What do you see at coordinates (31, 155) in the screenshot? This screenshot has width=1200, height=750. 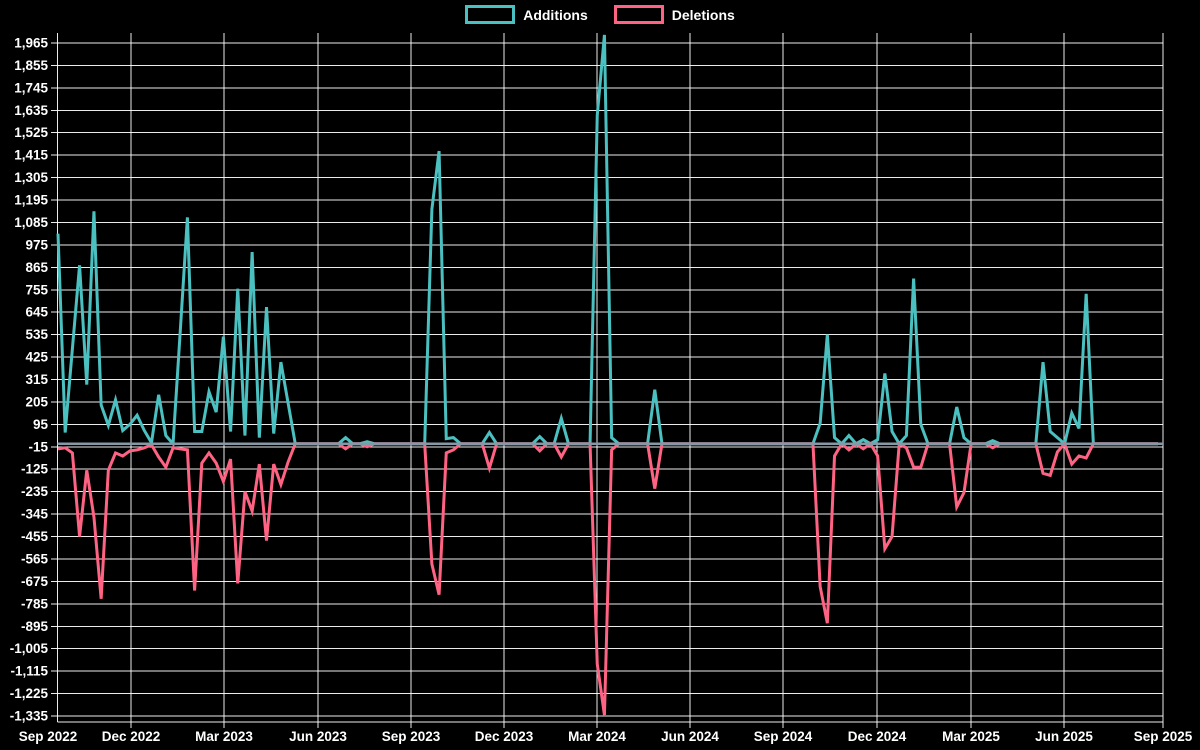 I see `svg-text: 1,415` at bounding box center [31, 155].